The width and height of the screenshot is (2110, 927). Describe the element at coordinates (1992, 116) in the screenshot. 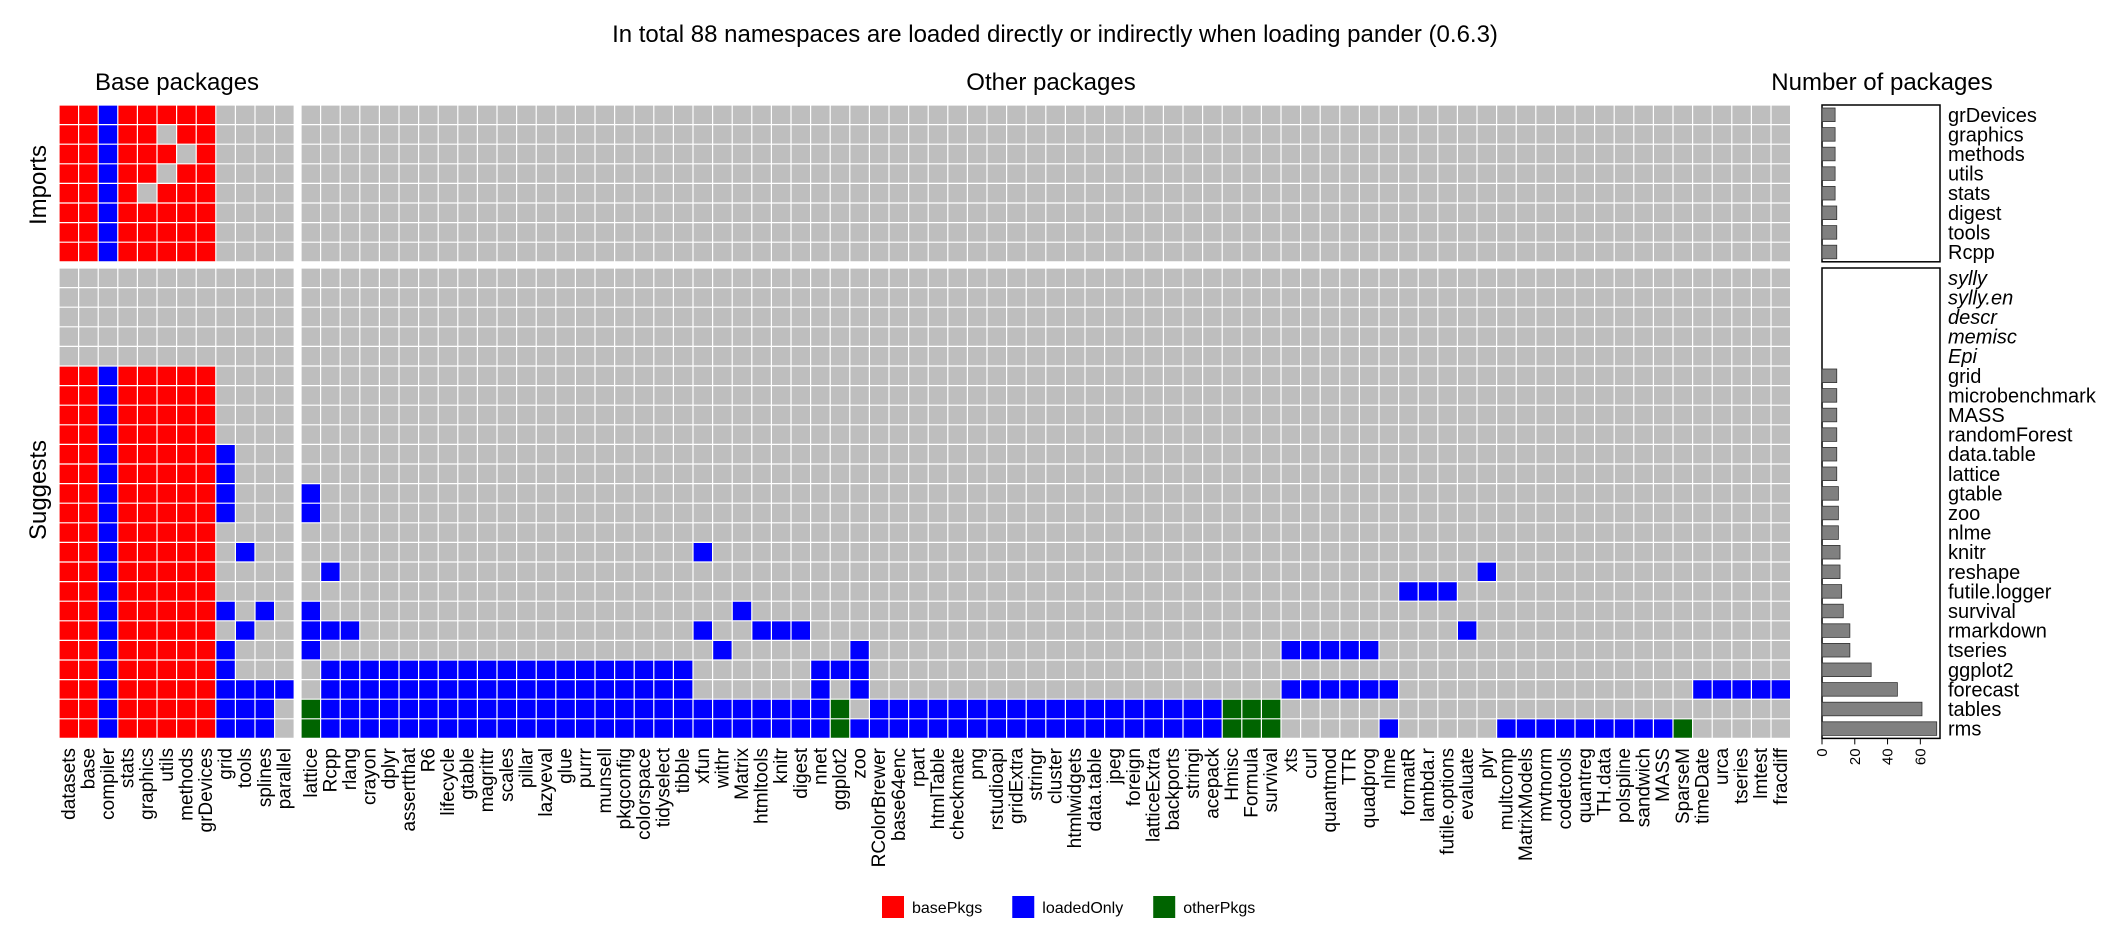

I see `row-label: grDevices` at that location.